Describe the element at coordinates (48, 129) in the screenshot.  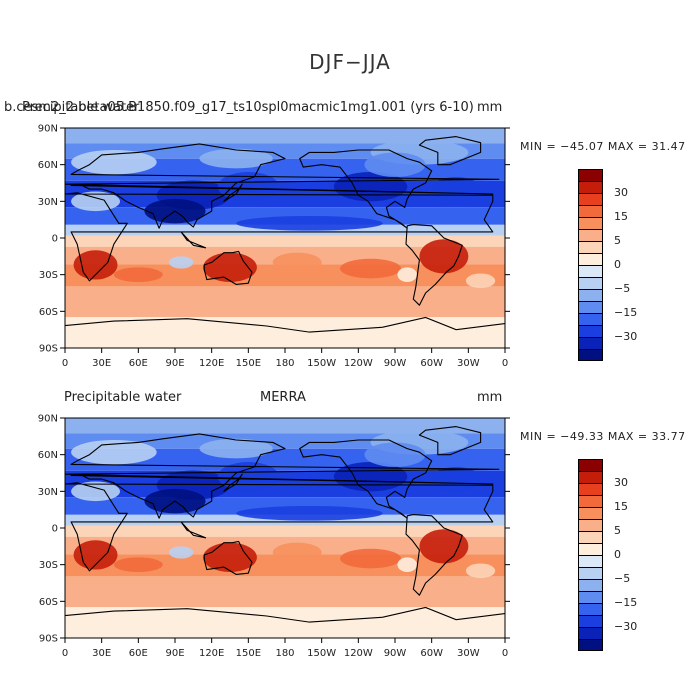
I see `lat-tick-label: 90N` at that location.